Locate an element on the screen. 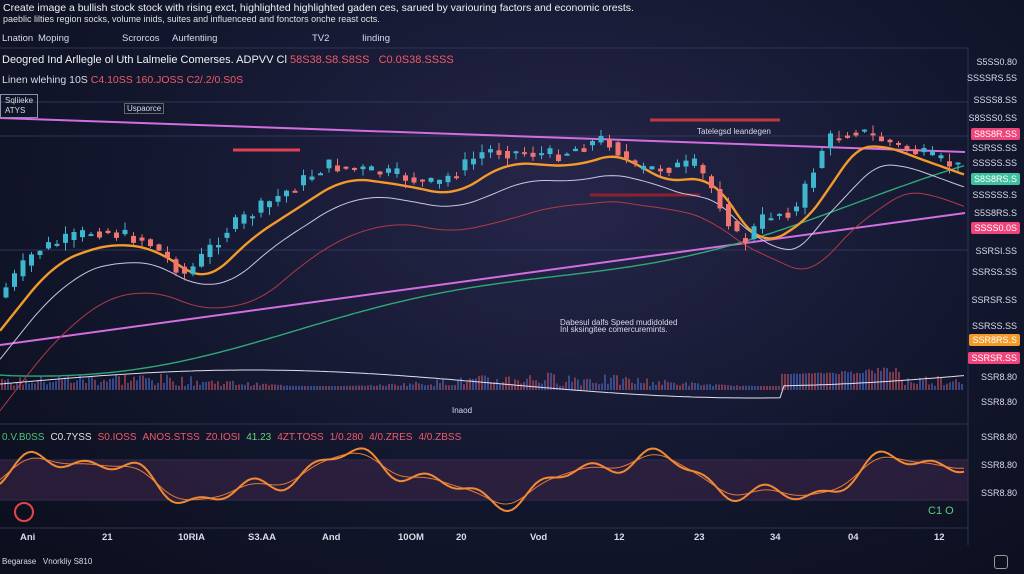 The height and width of the screenshot is (574, 1024). time-label: 20 is located at coordinates (461, 537).